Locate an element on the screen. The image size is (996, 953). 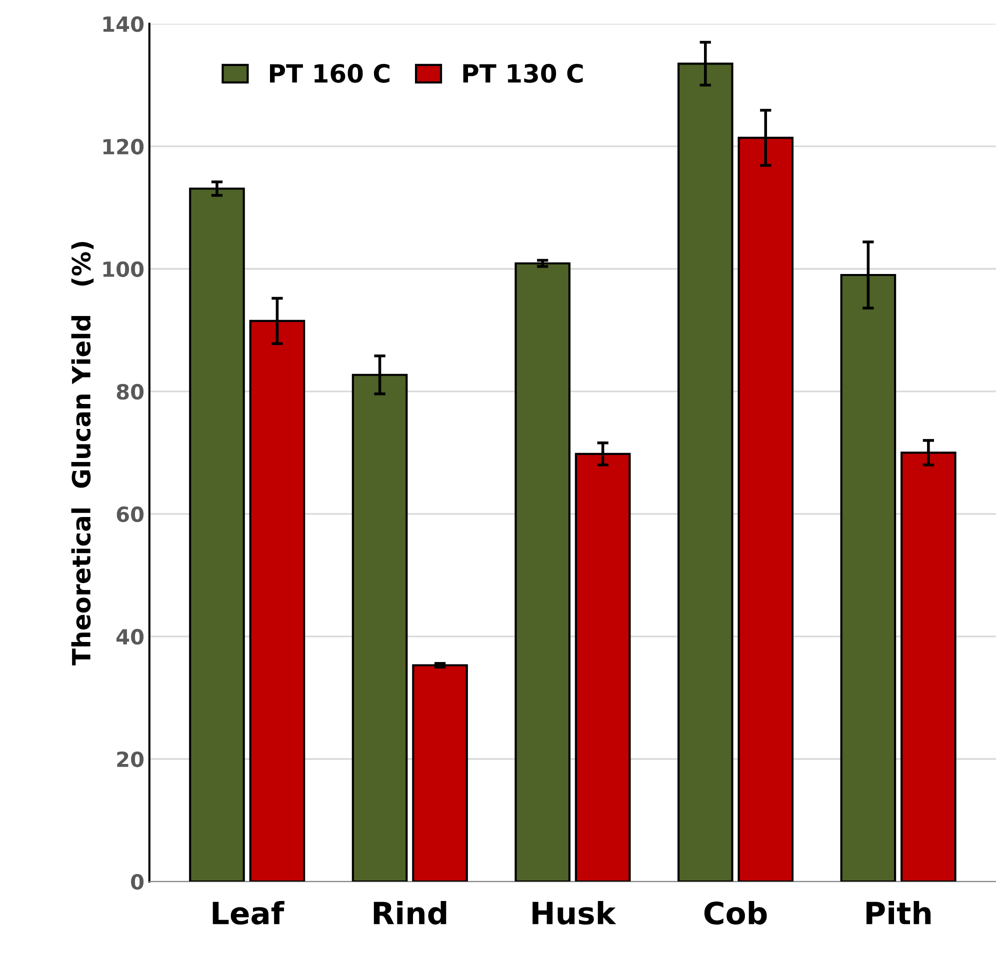
y-tick-label: 20 is located at coordinates (130, 759).